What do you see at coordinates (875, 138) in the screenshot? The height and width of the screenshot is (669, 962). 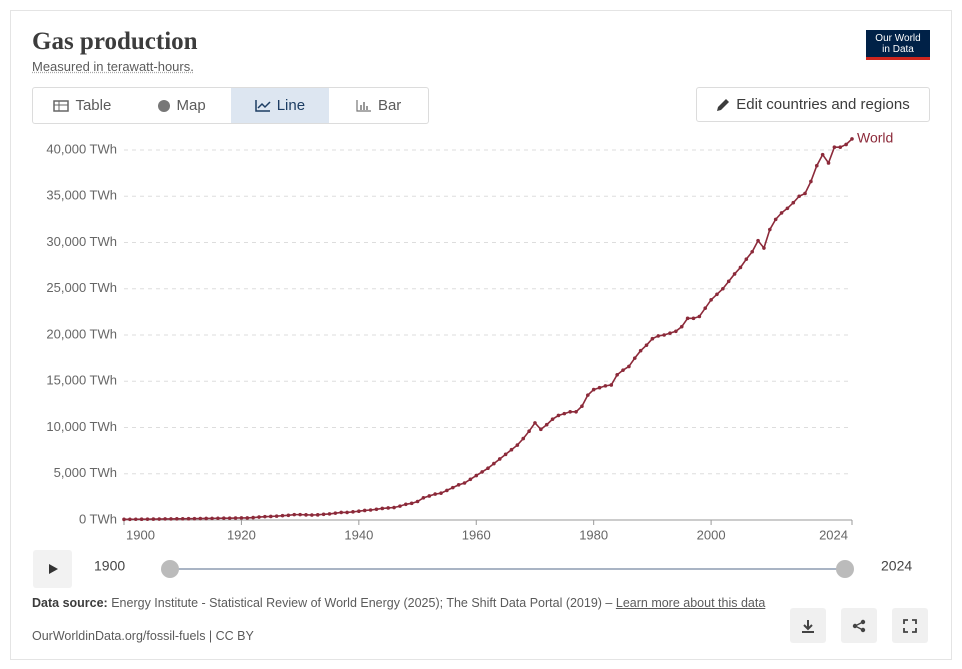 I see `series-label: World` at bounding box center [875, 138].